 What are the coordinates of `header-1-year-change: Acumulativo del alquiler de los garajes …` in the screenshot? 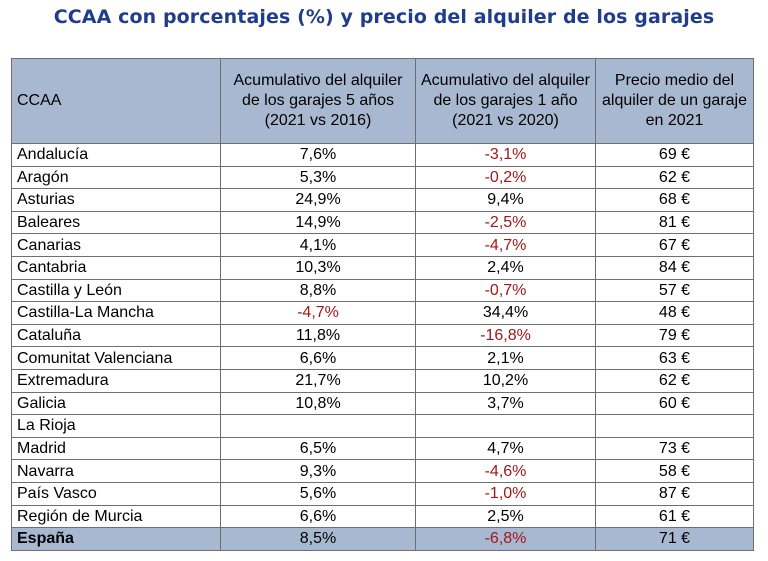 It's located at (505, 101).